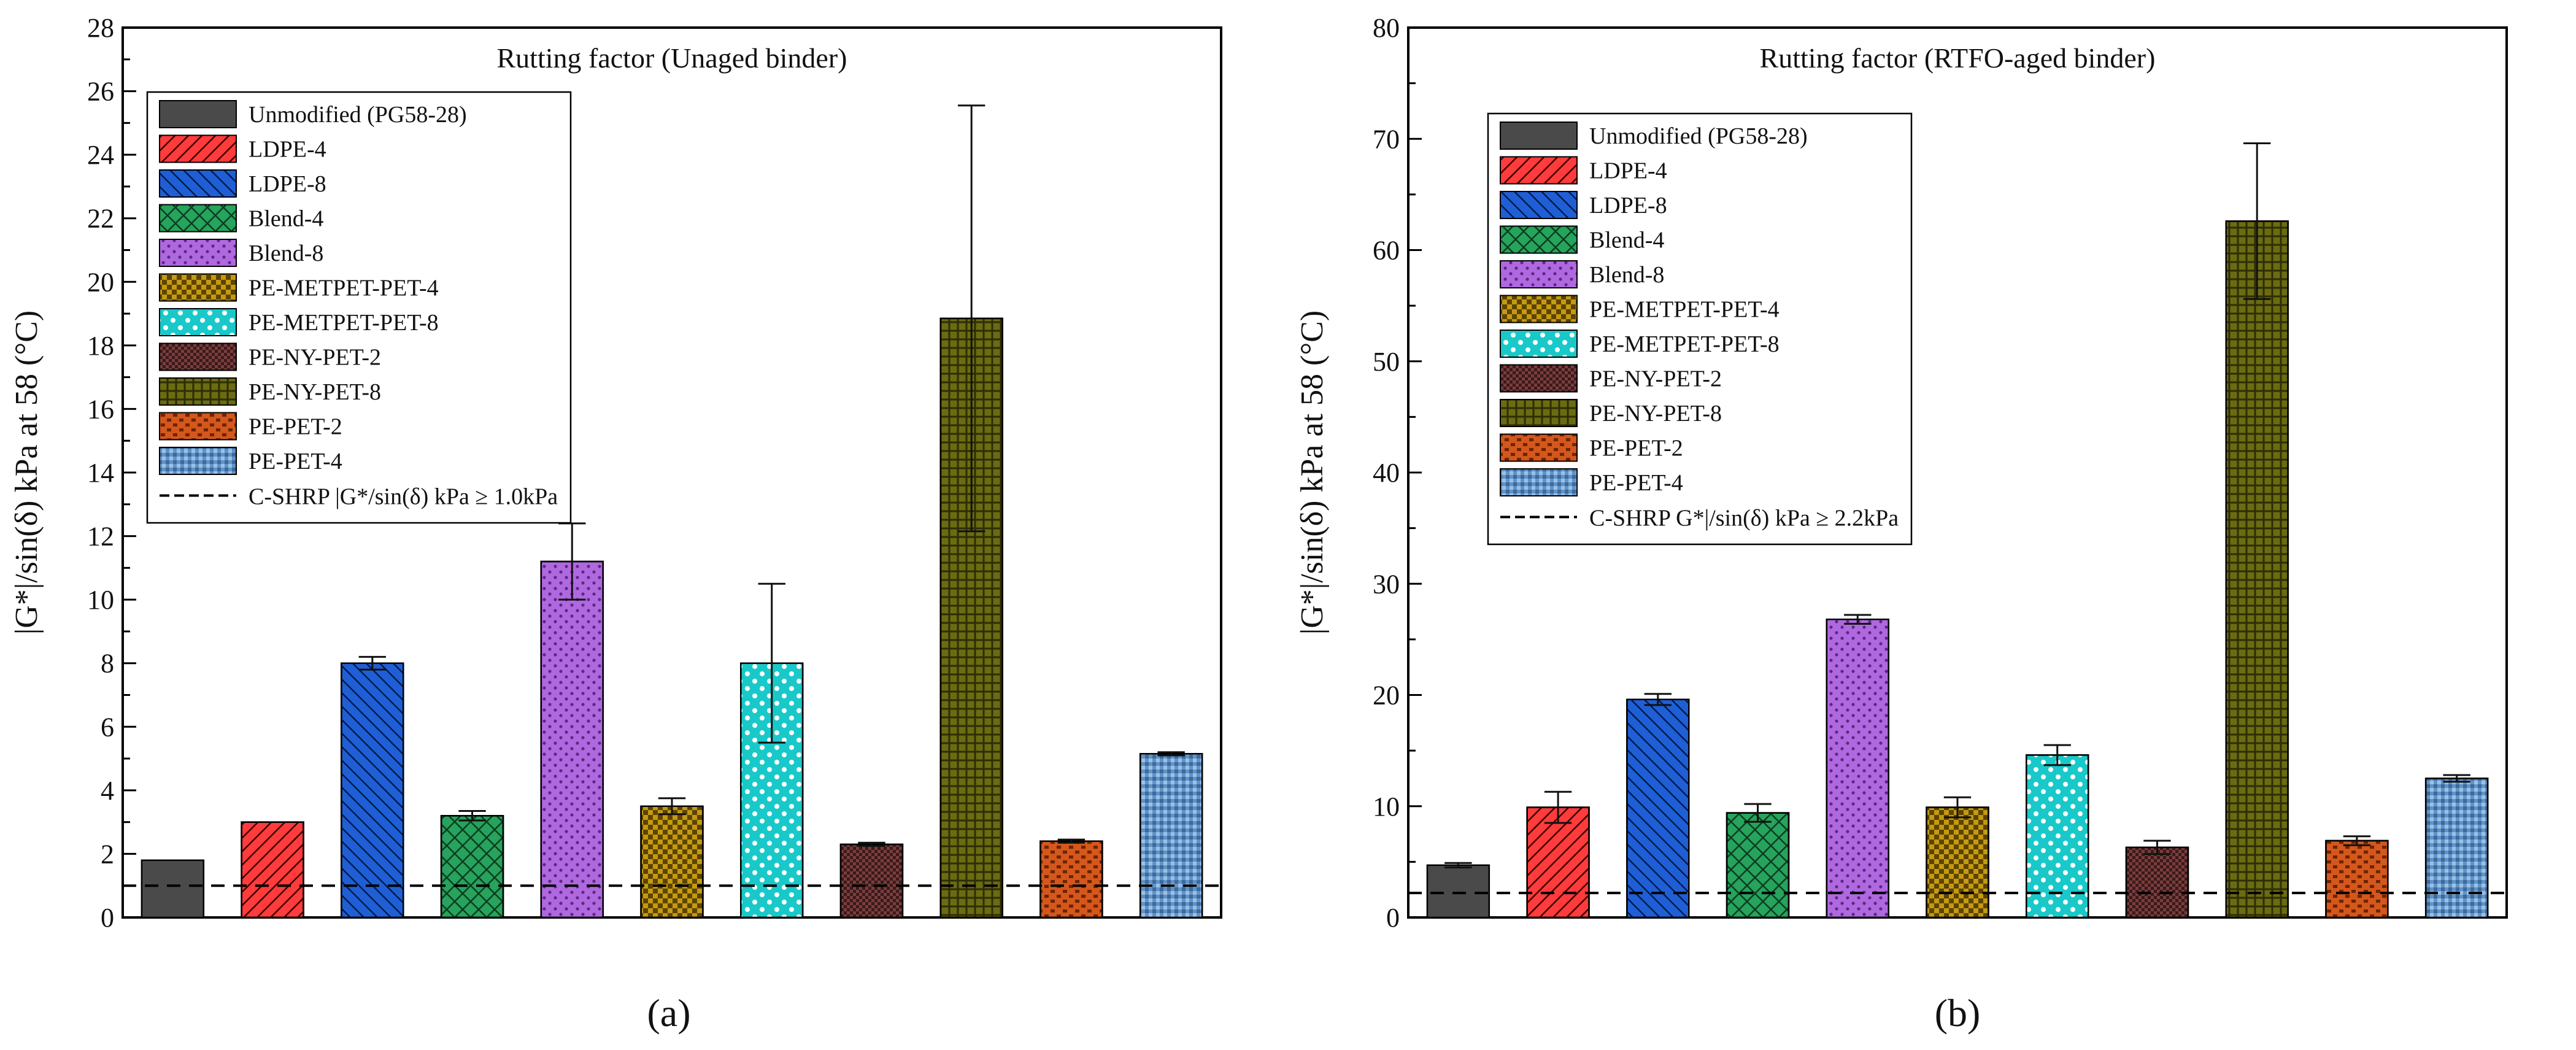  Describe the element at coordinates (100, 28) in the screenshot. I see `panel-a-y-tick-label: 28` at that location.